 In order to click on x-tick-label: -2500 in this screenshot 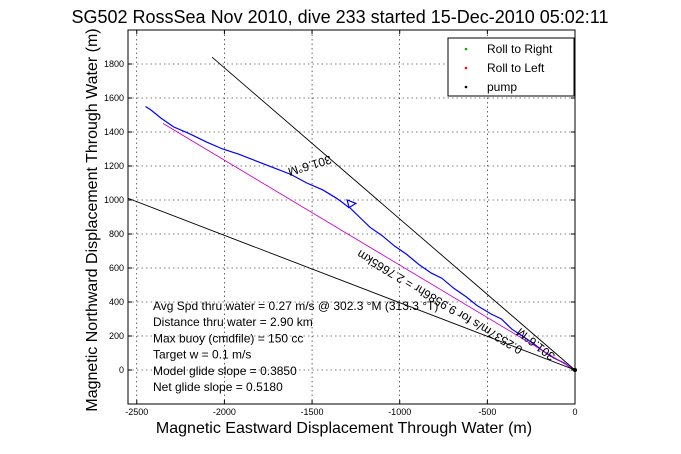, I will do `click(136, 412)`.